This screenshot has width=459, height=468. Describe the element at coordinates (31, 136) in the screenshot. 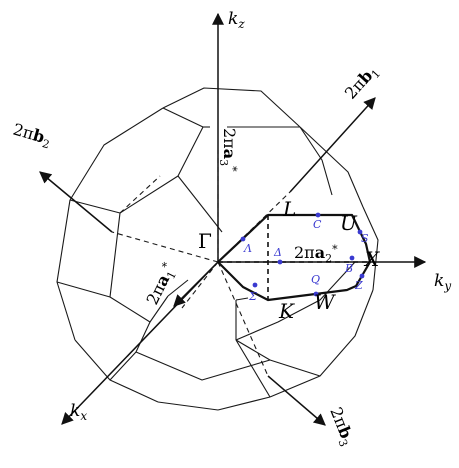

I see `b2-label: 2πb2` at that location.